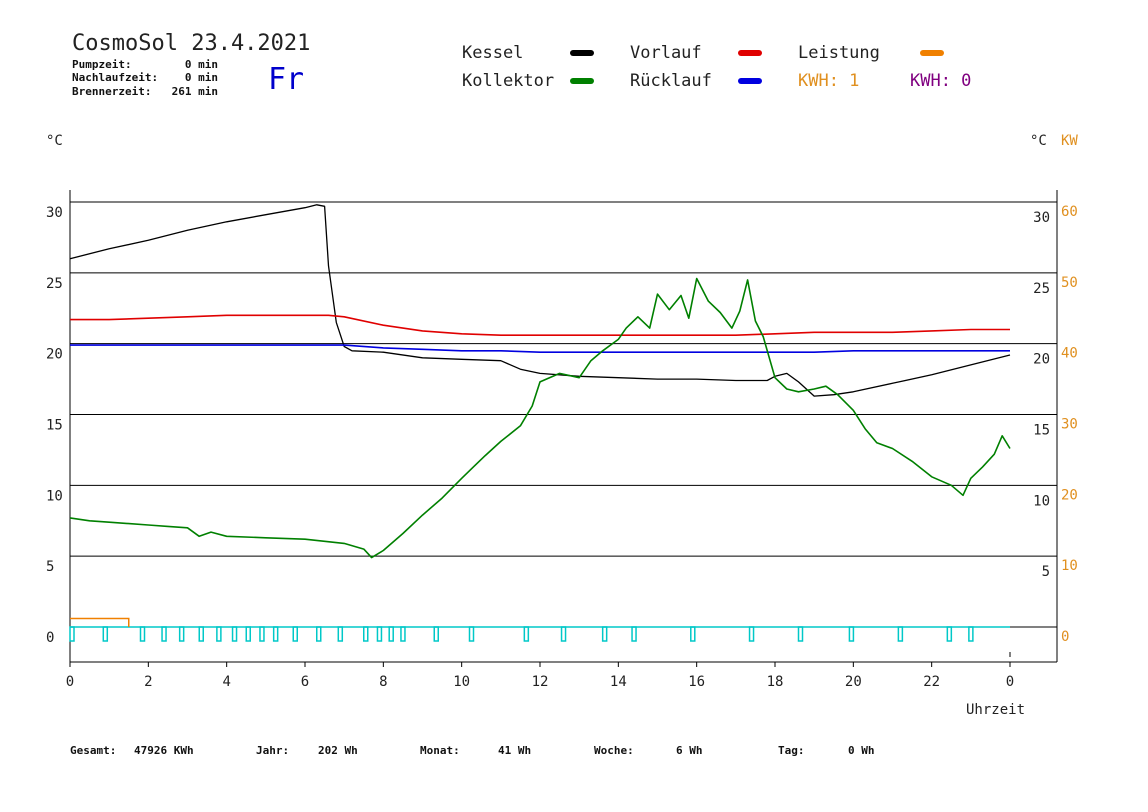  What do you see at coordinates (1065, 637) in the screenshot?
I see `y-tick-kw-label: 0` at bounding box center [1065, 637].